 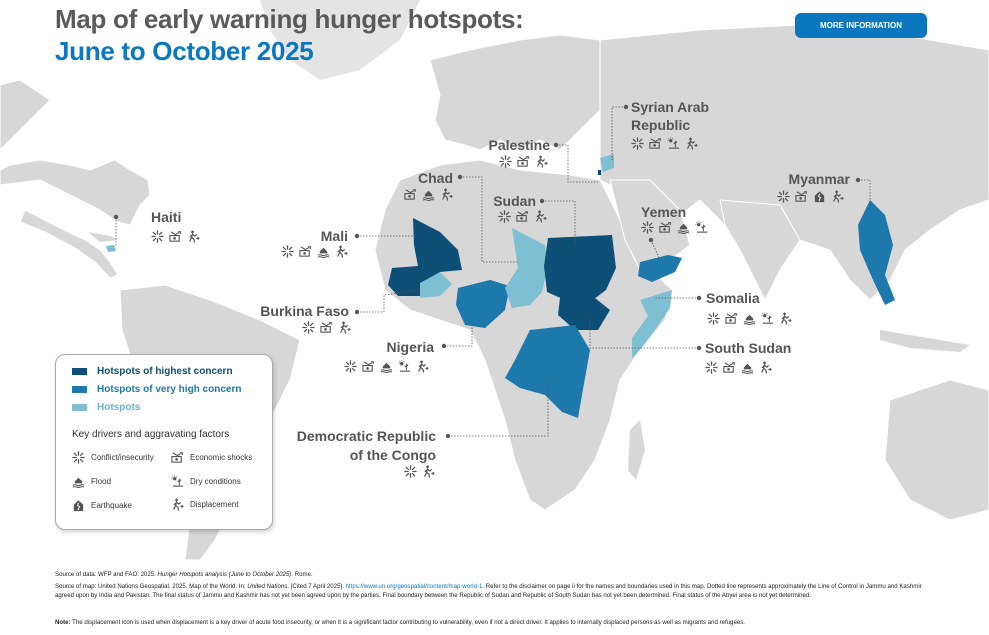 What do you see at coordinates (389, 301) in the screenshot?
I see `leader-burkina` at bounding box center [389, 301].